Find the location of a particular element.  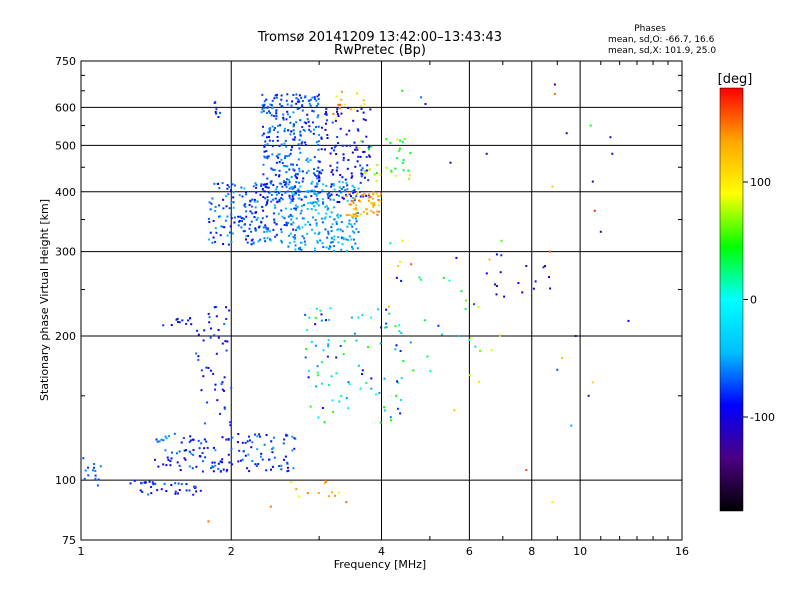

stats-line-x: mean, sd,X: 101.9, 25.0 is located at coordinates (662, 51).